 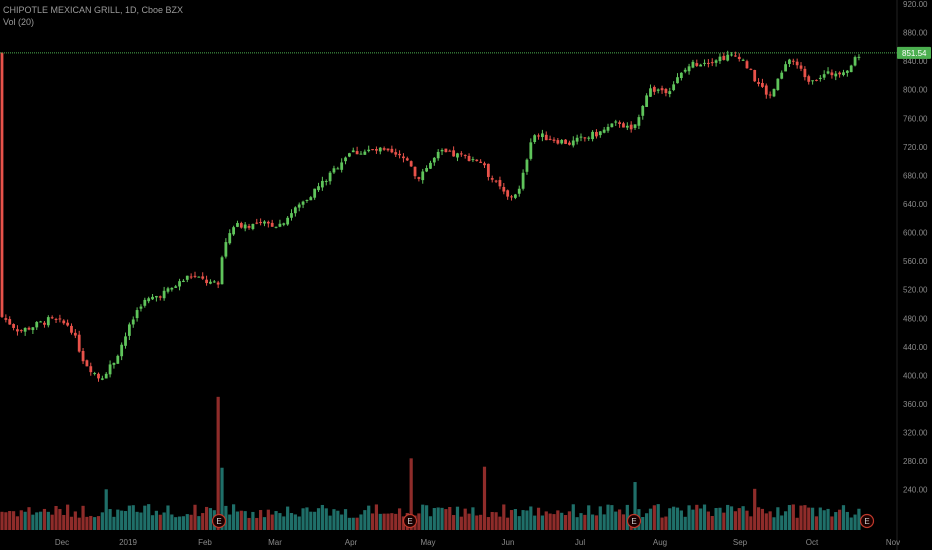 What do you see at coordinates (275, 542) in the screenshot?
I see `x-tick-label: Mar` at bounding box center [275, 542].